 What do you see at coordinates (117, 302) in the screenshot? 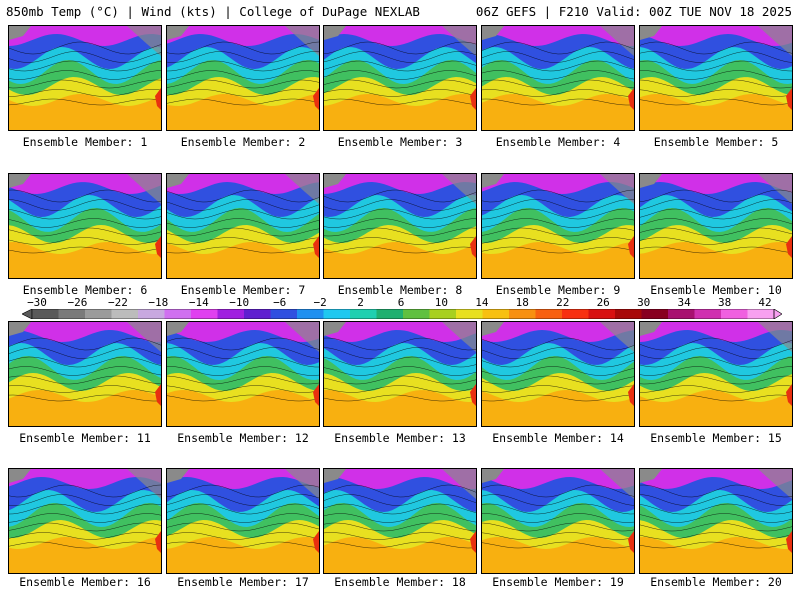
I see `colorbar-tick-label: −22` at bounding box center [117, 302].